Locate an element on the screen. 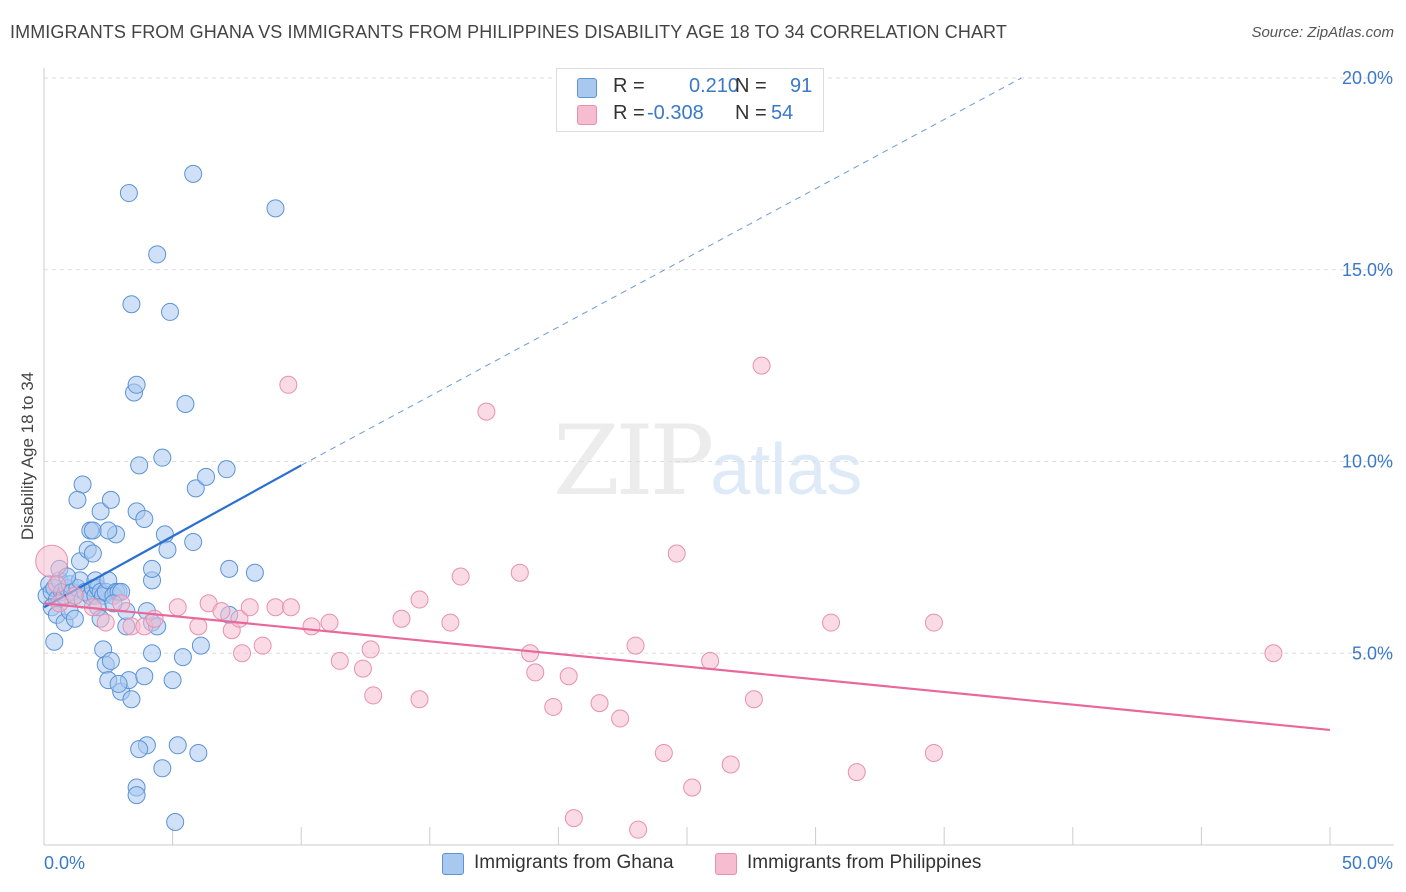 The height and width of the screenshot is (892, 1406). watermark-atlas: atlas is located at coordinates (786, 470).